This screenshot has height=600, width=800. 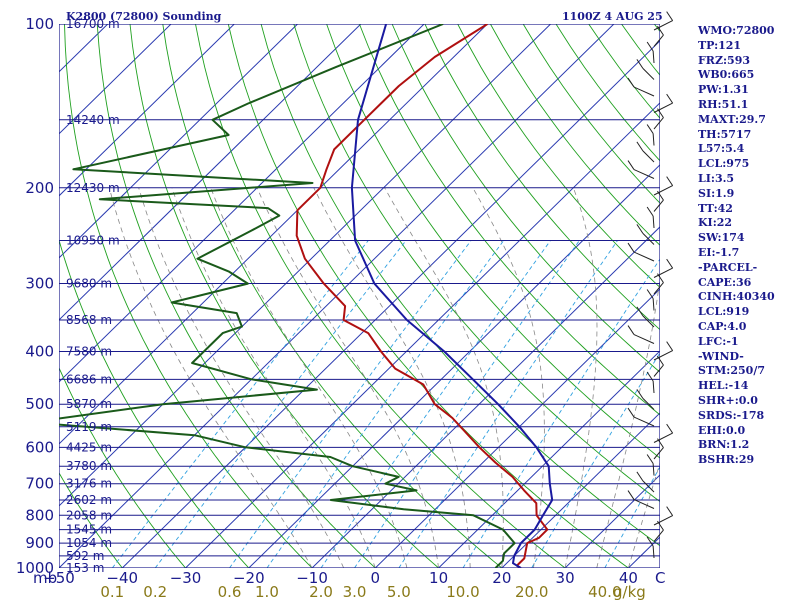 What do you see at coordinates (716, 178) in the screenshot?
I see `sounding-index: LI:3.5` at bounding box center [716, 178].